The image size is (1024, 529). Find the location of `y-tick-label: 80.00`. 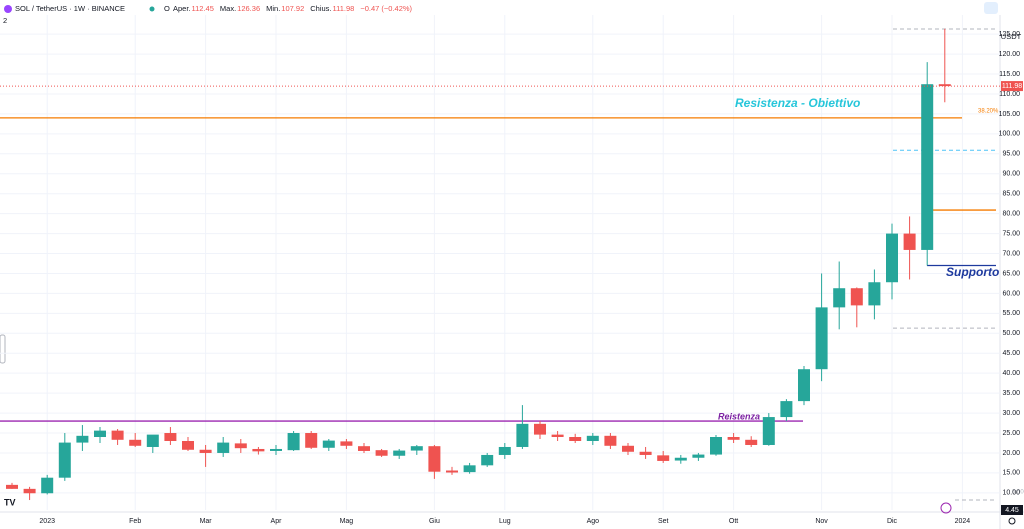

y-tick-label: 80.00 is located at coordinates (1011, 213).